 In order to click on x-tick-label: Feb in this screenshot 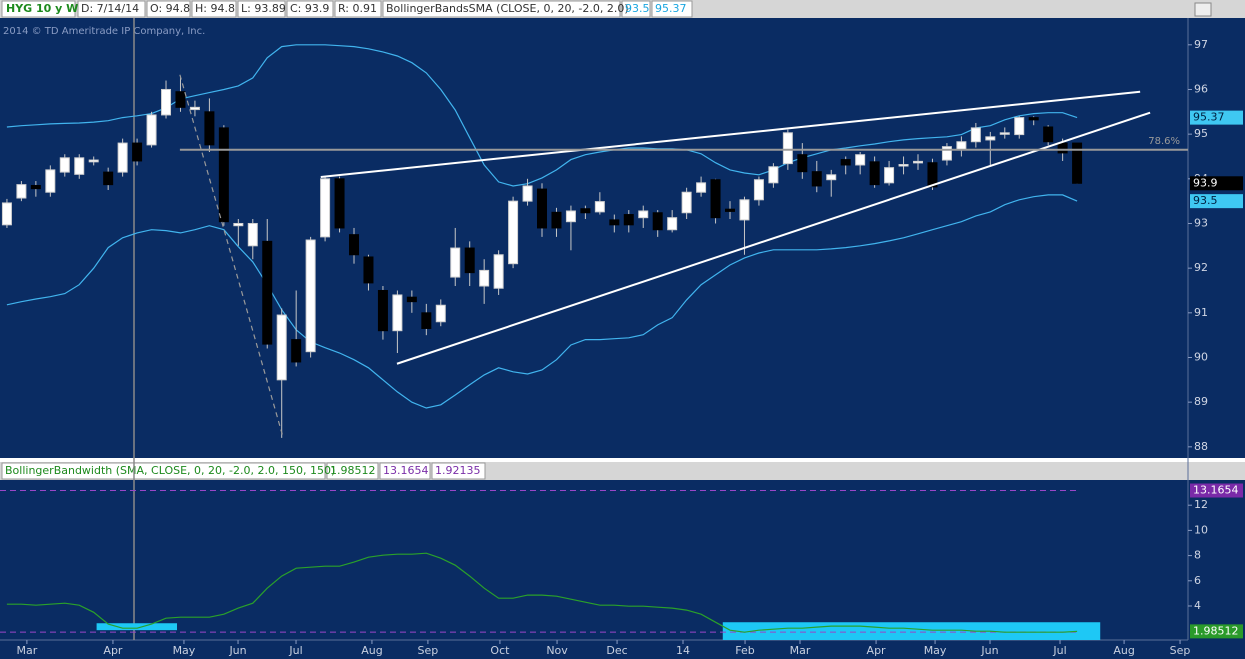, I will do `click(744, 650)`.